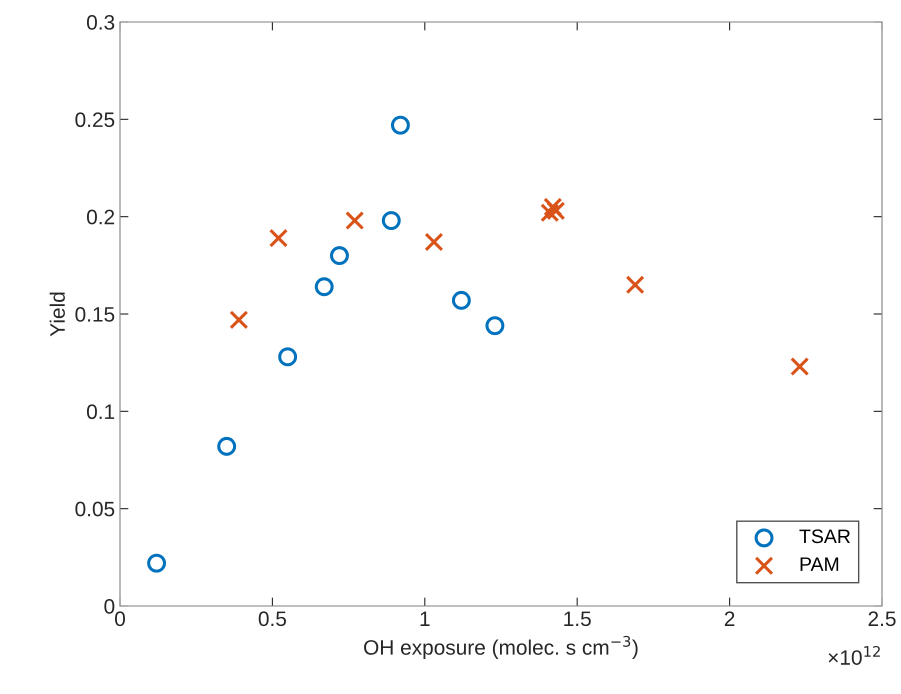 Image resolution: width=901 pixels, height=694 pixels. What do you see at coordinates (819, 564) in the screenshot?
I see `legend-label: PAM` at bounding box center [819, 564].